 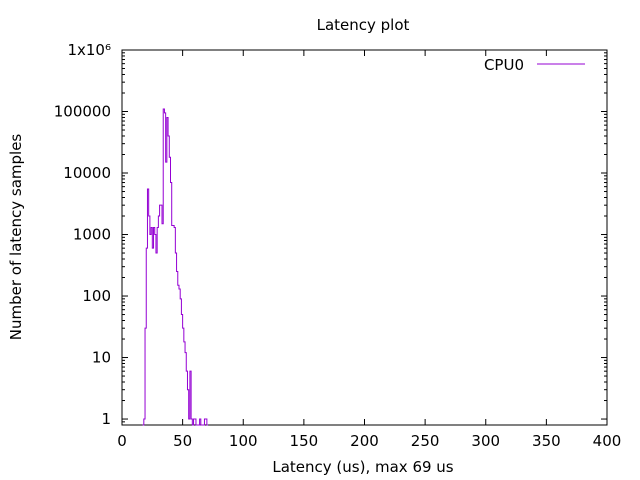 What do you see at coordinates (243, 441) in the screenshot?
I see `x-tick-label: 100` at bounding box center [243, 441].